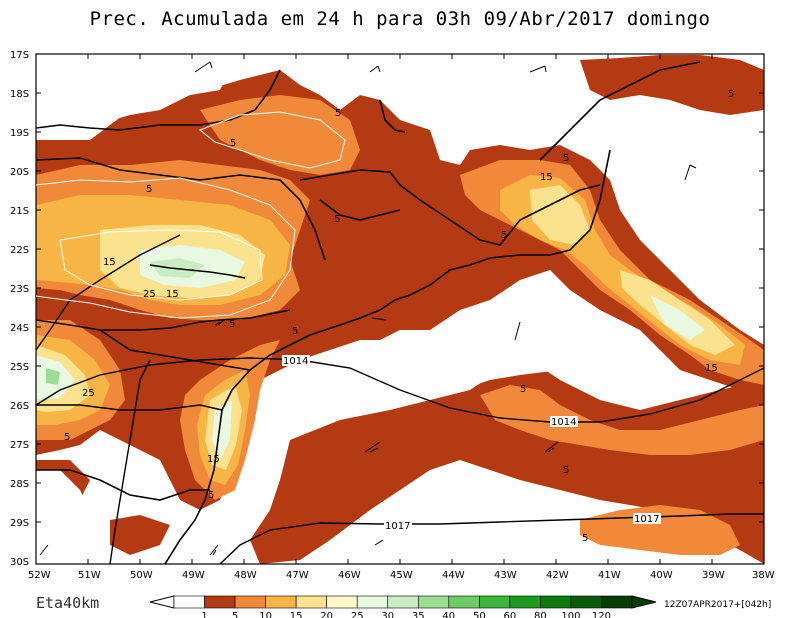 This screenshot has width=800, height=618. I want to click on precip-35mm-region-sw, so click(53, 376).